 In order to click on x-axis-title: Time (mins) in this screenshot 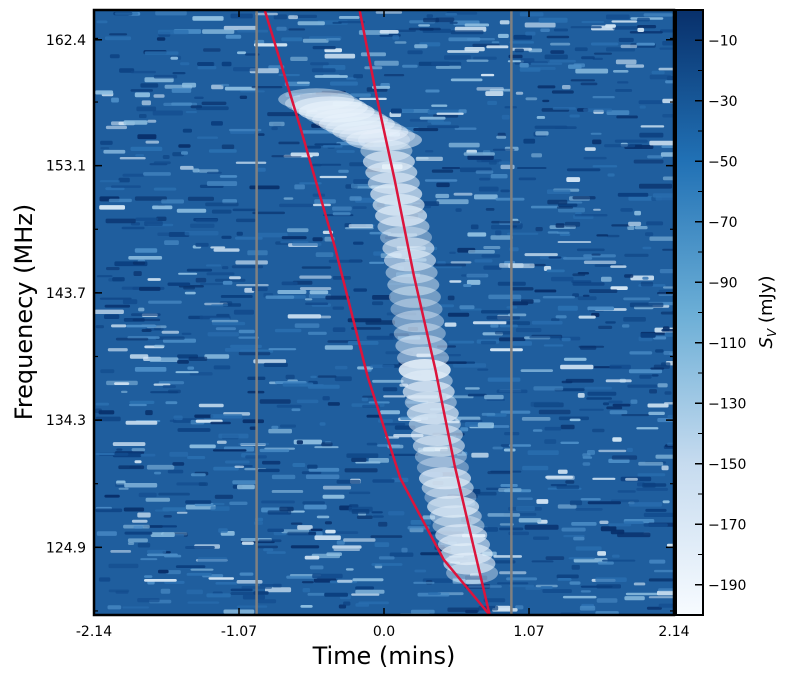, I will do `click(384, 656)`.